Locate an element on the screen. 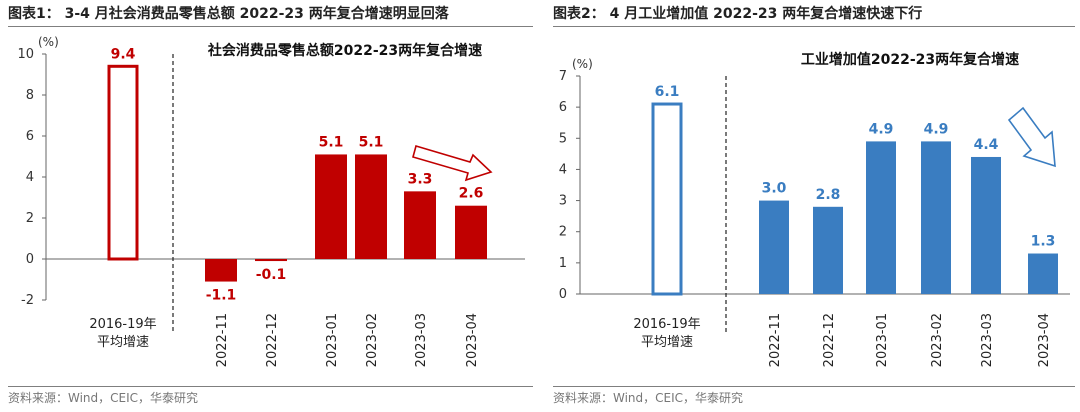 The image size is (1080, 412). left-data-label: -1.1 is located at coordinates (221, 296).